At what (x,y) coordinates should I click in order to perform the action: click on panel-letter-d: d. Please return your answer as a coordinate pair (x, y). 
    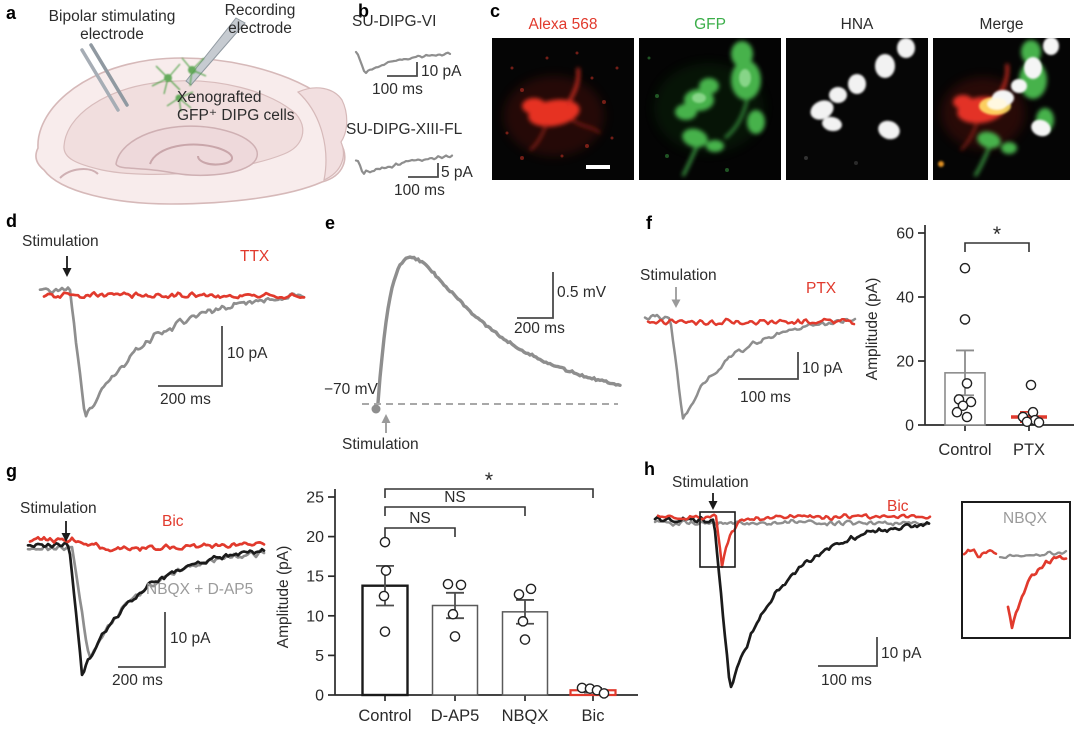
    Looking at the image, I should click on (11, 221).